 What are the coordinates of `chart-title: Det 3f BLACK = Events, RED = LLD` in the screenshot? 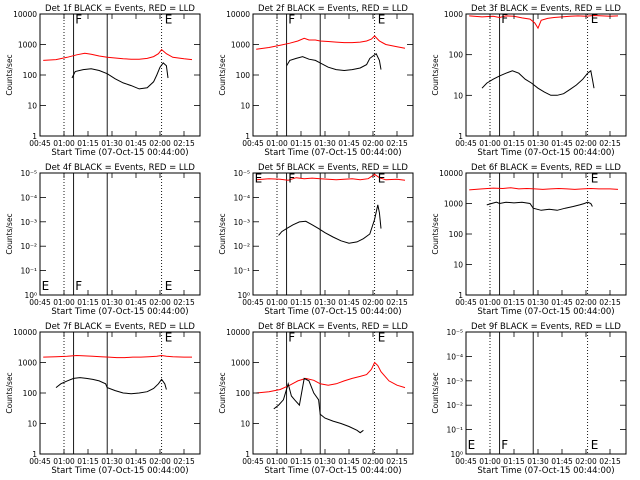 It's located at (546, 9).